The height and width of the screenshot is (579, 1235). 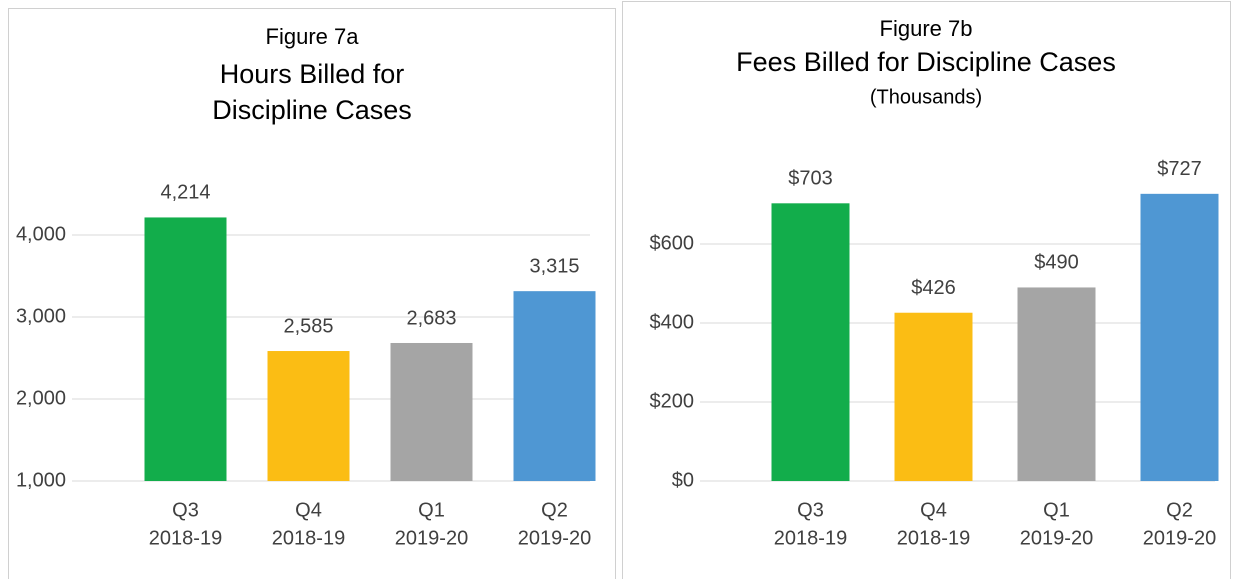 I want to click on data-label: $727, so click(x=1179, y=169).